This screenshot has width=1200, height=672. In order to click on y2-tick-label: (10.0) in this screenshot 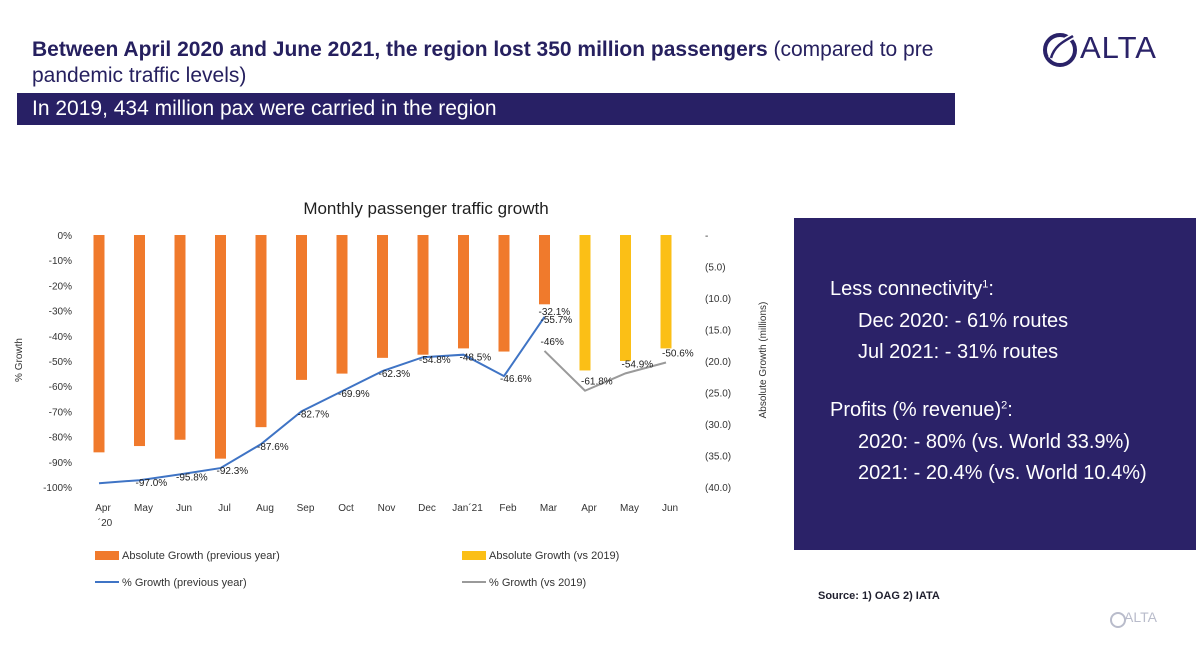, I will do `click(718, 299)`.